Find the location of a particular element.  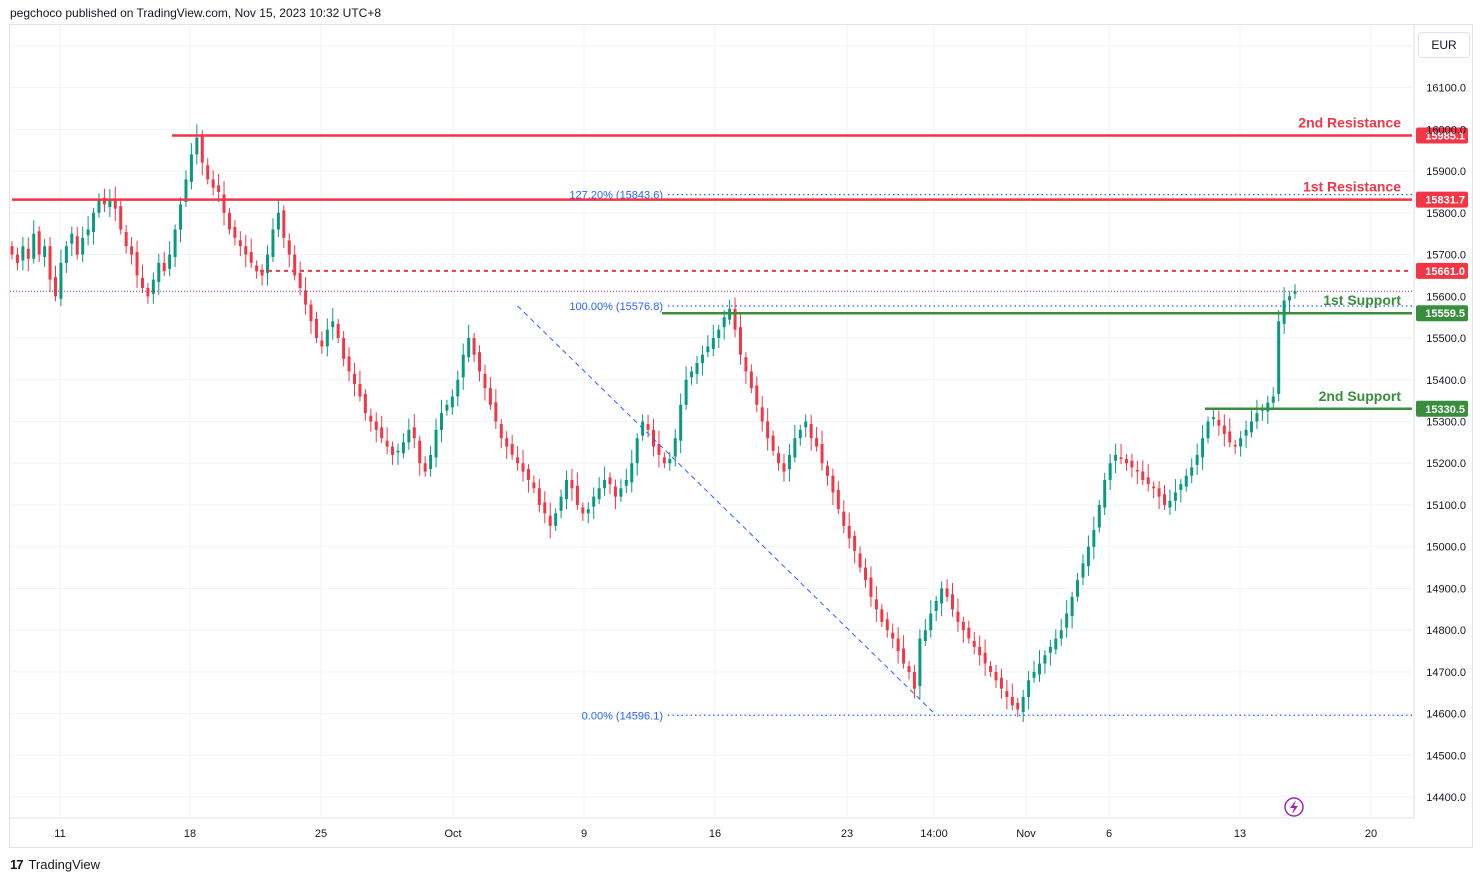

tradingview-logo-icon: 17 is located at coordinates (17, 864).